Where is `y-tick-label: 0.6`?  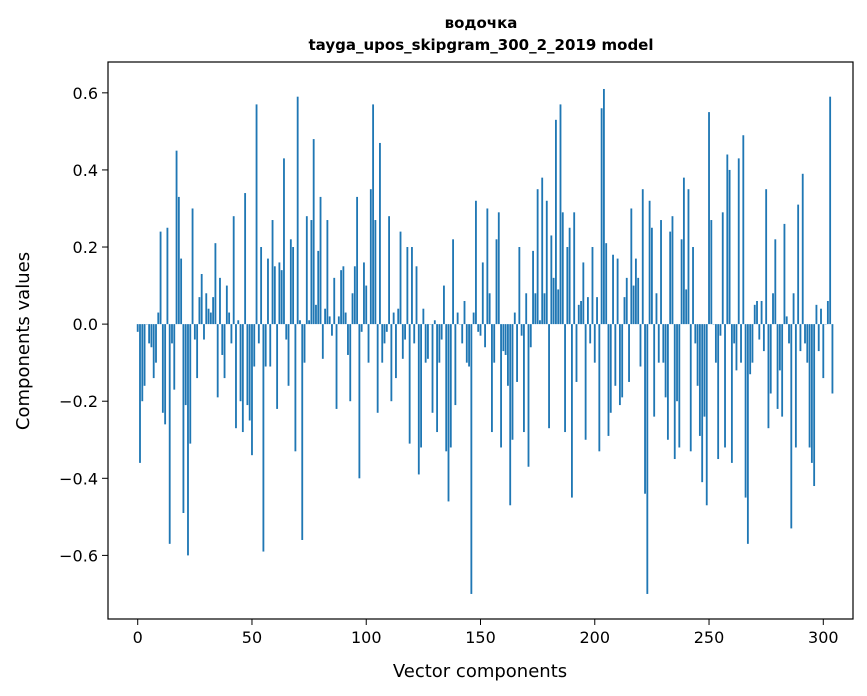
y-tick-label: 0.6 is located at coordinates (85, 93).